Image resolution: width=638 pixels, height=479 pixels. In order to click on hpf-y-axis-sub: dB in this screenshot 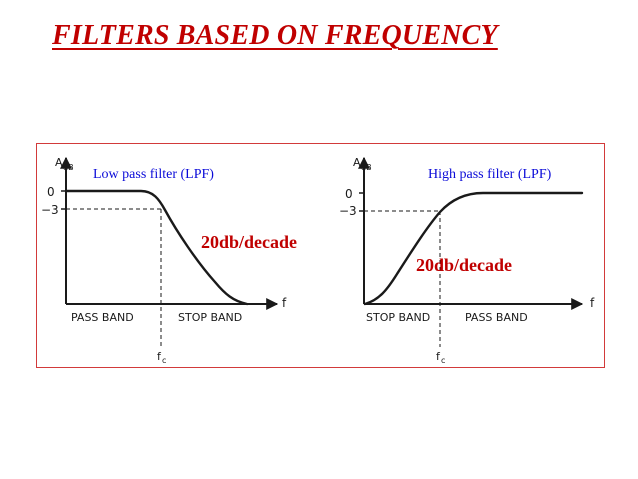, I will do `click(366, 167)`.